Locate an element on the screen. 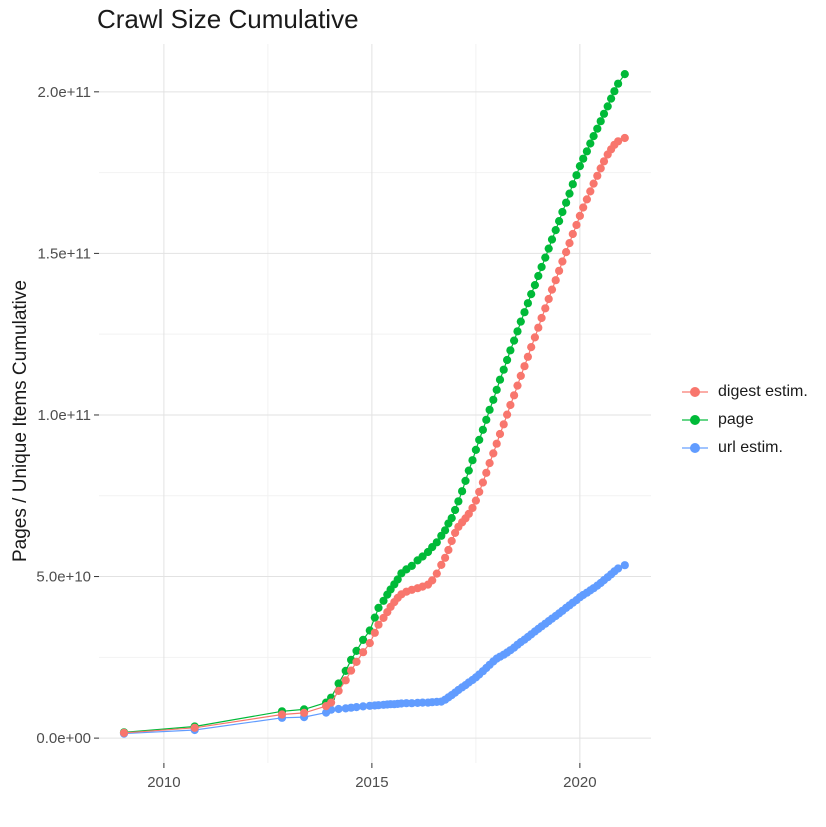 Image resolution: width=826 pixels, height=827 pixels. x-tick-label: 2015 is located at coordinates (371, 782).